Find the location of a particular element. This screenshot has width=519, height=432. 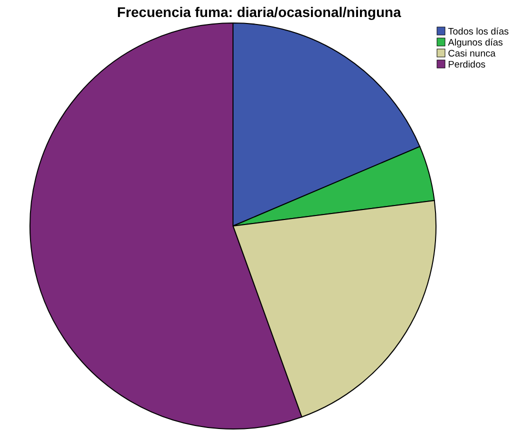

legend-label: Perdidos is located at coordinates (467, 65).